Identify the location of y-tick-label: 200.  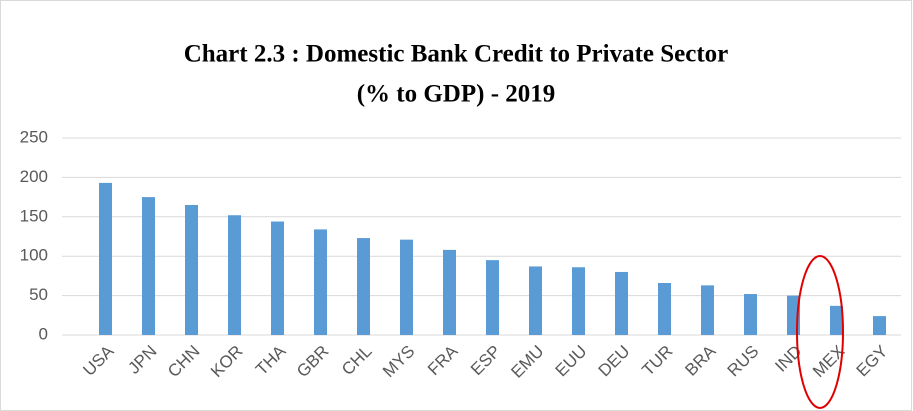
(34, 176).